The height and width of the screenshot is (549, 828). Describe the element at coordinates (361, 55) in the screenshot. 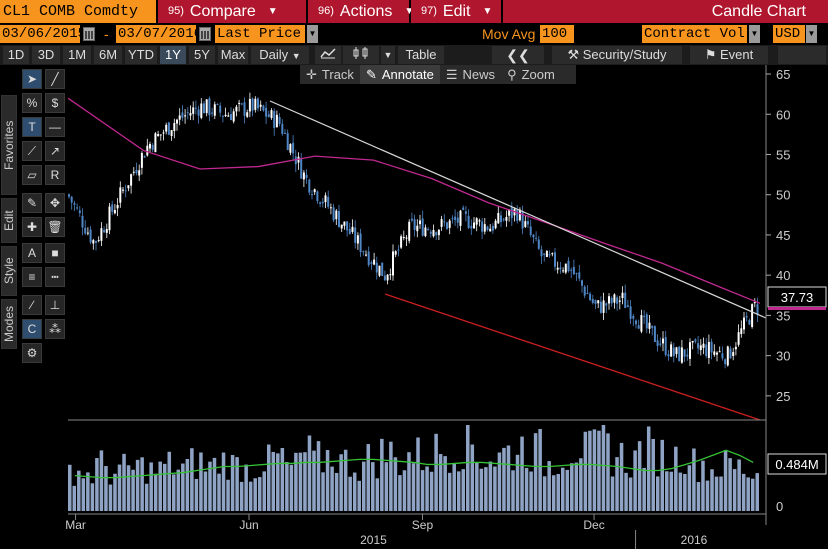

I see `candle-chart-icon` at that location.